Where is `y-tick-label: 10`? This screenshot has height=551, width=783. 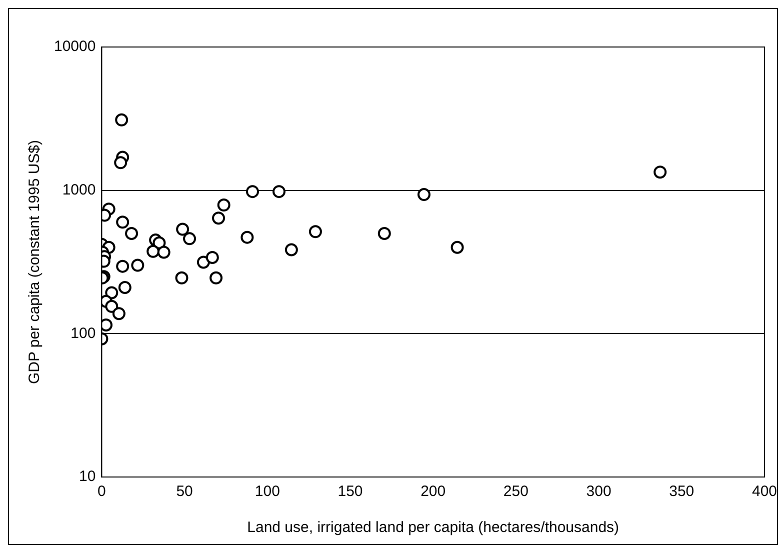
y-tick-label: 10 is located at coordinates (87, 477).